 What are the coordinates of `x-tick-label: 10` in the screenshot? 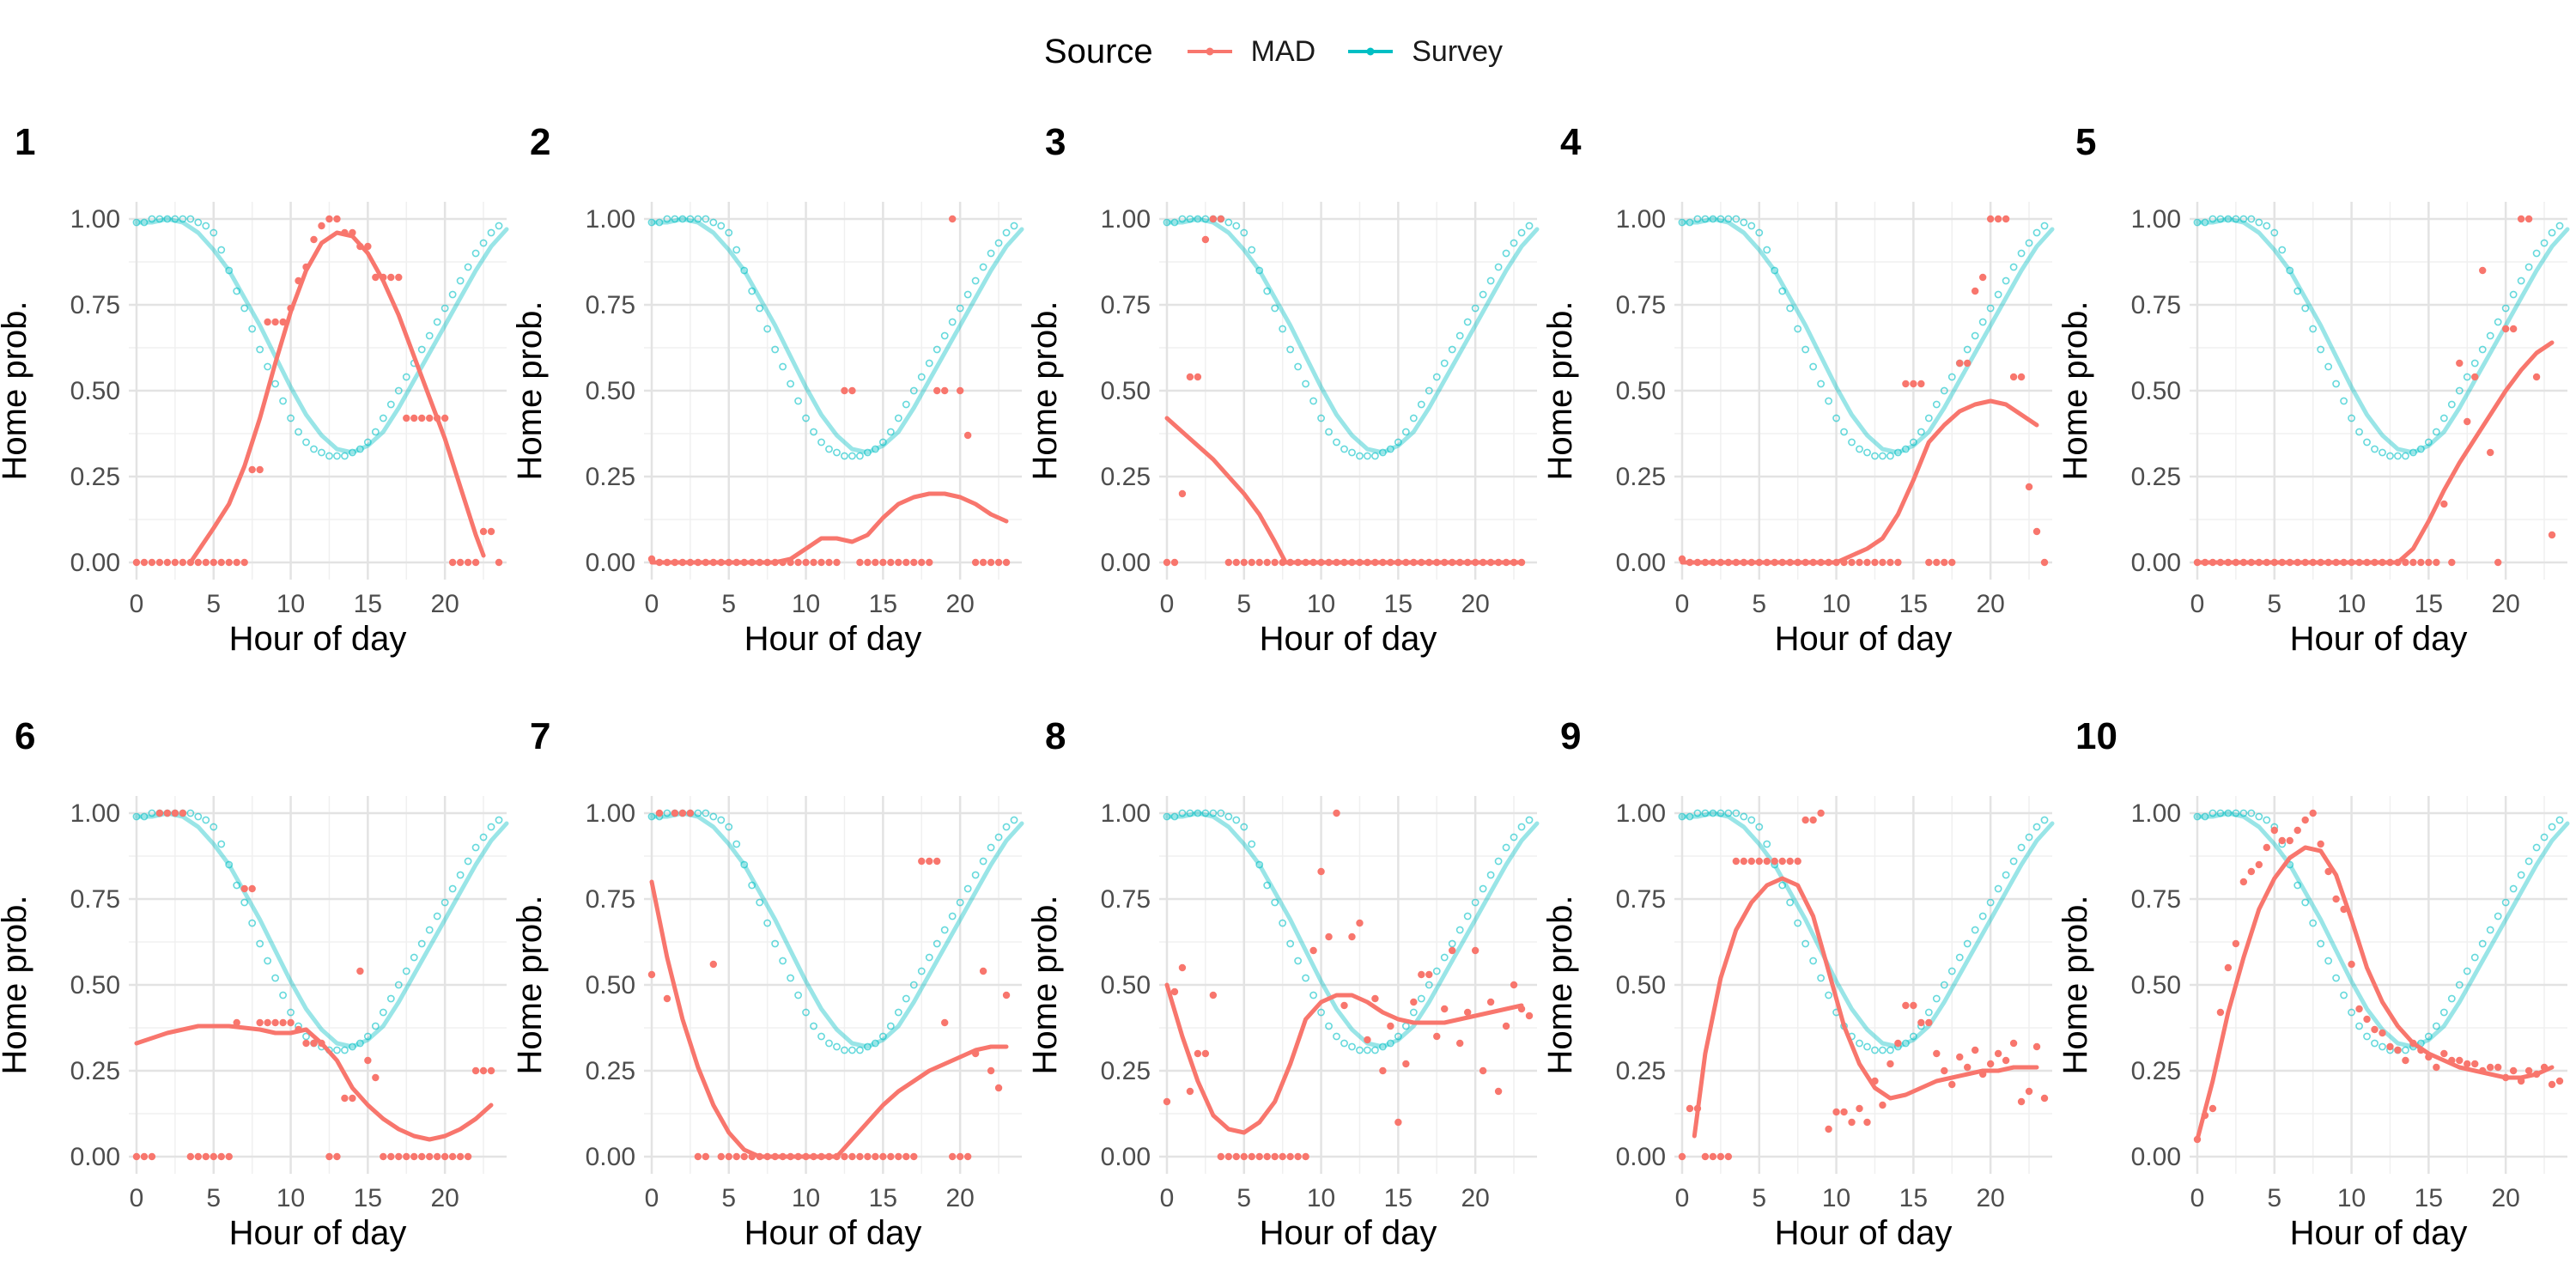 It's located at (2351, 1198).